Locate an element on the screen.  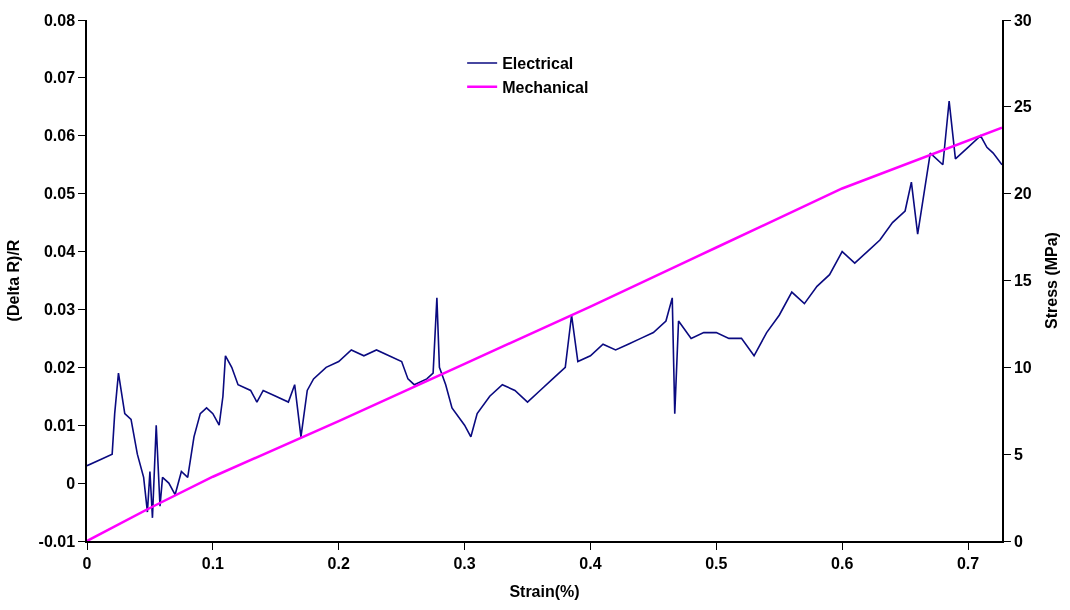
x-tick-label: 0.7 is located at coordinates (968, 563).